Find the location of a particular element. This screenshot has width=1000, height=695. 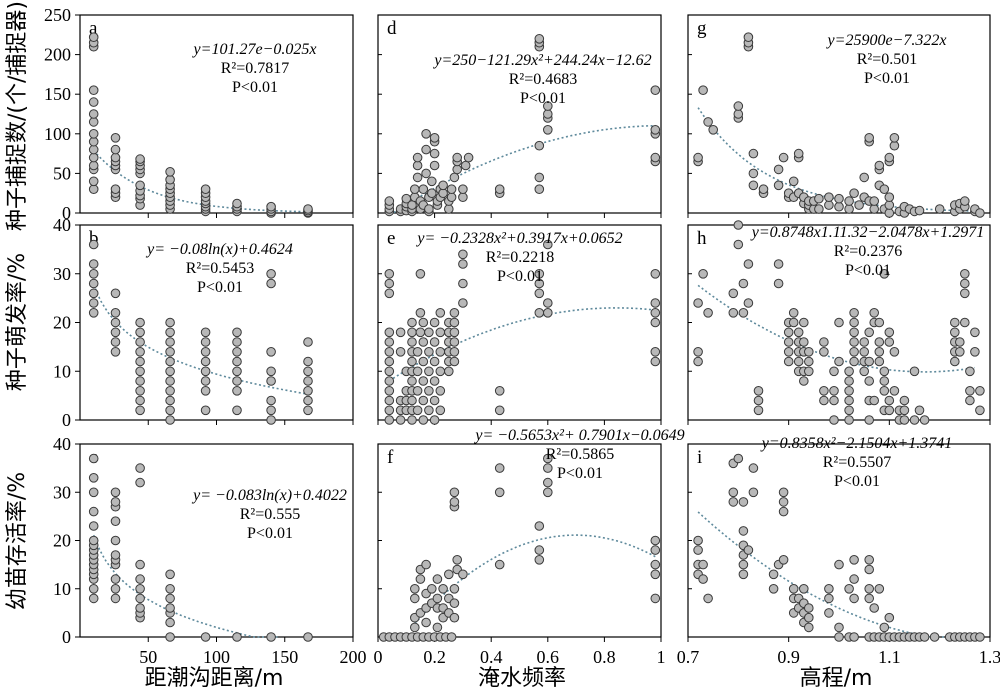

x-axis-label-distance: 距潮沟距离/m is located at coordinates (214, 678).